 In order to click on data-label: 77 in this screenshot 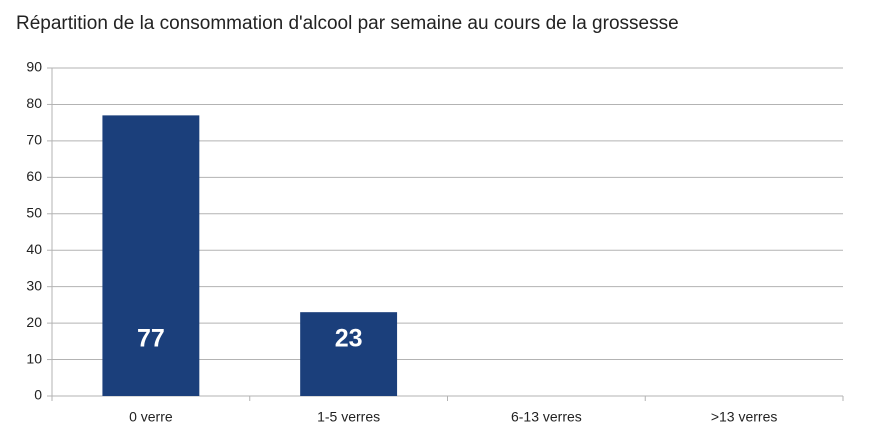, I will do `click(151, 339)`.